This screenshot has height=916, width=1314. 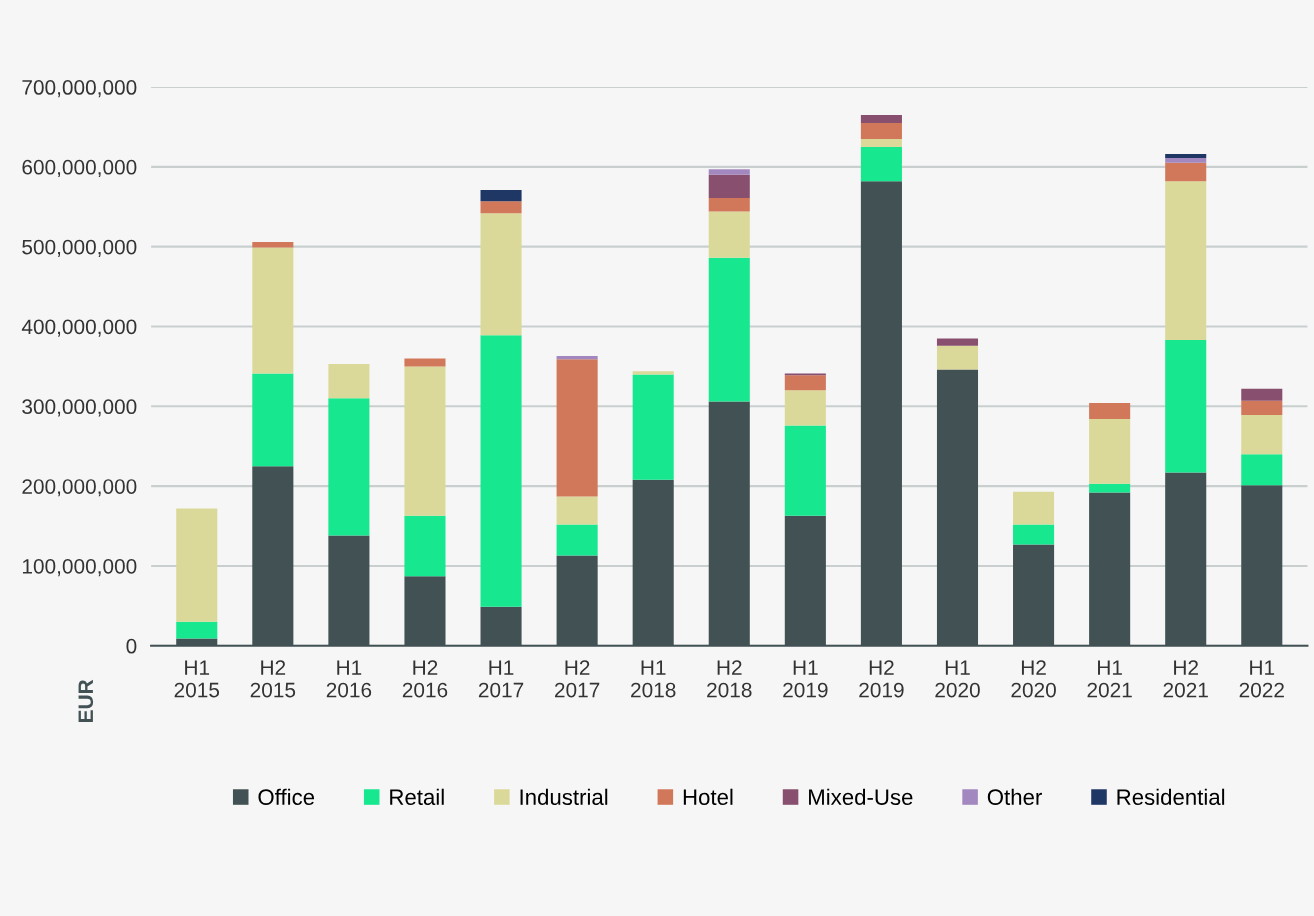 I want to click on x-tick-label: H2 2017, so click(x=577, y=679).